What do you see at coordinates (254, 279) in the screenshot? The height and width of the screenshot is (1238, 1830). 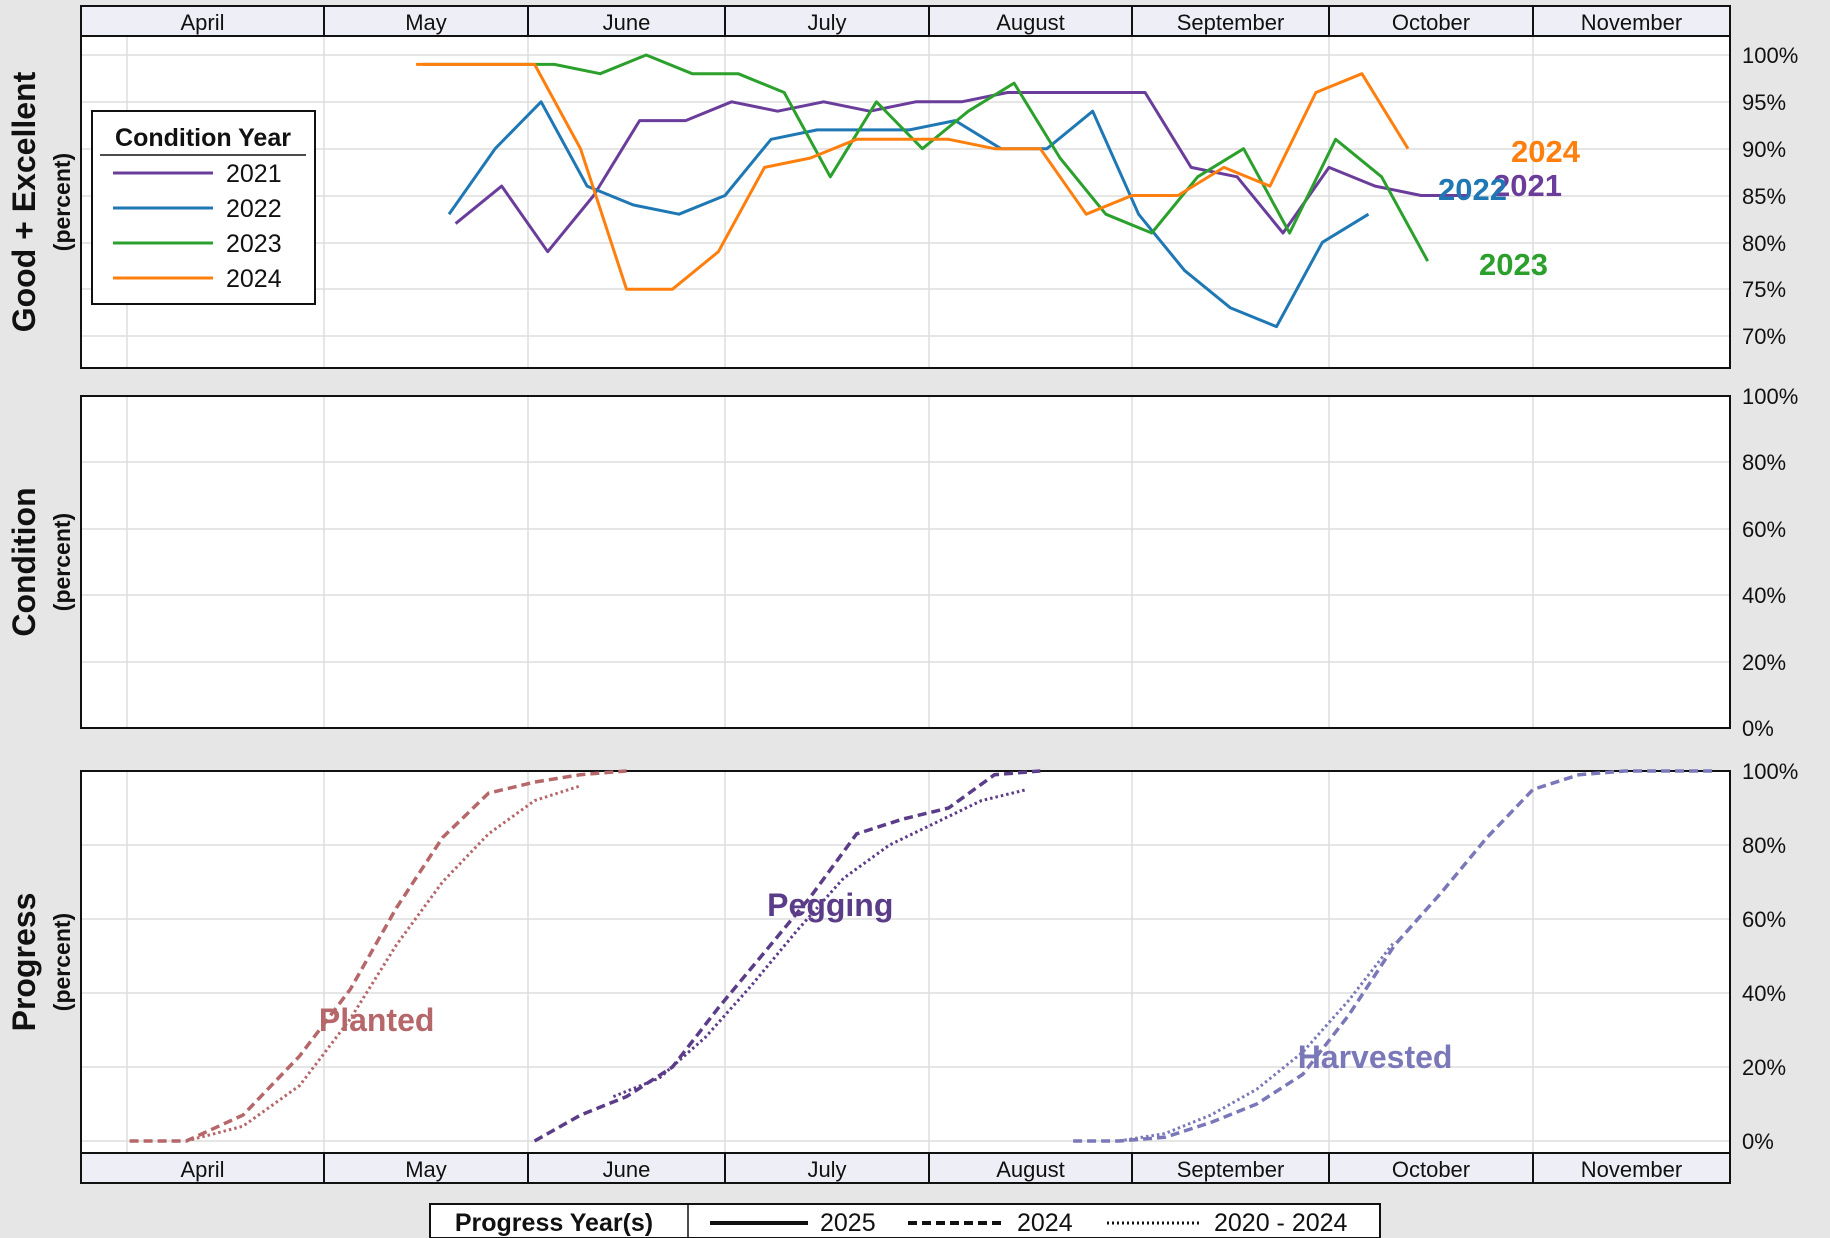 I see `legend-label-2024: 2024` at bounding box center [254, 279].